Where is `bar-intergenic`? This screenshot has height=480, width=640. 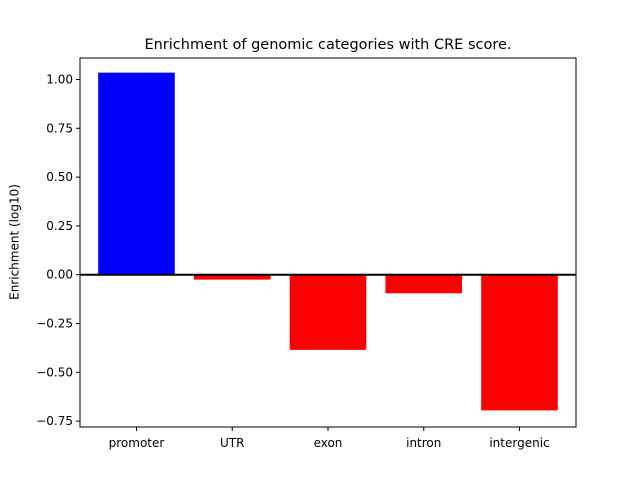
bar-intergenic is located at coordinates (519, 342).